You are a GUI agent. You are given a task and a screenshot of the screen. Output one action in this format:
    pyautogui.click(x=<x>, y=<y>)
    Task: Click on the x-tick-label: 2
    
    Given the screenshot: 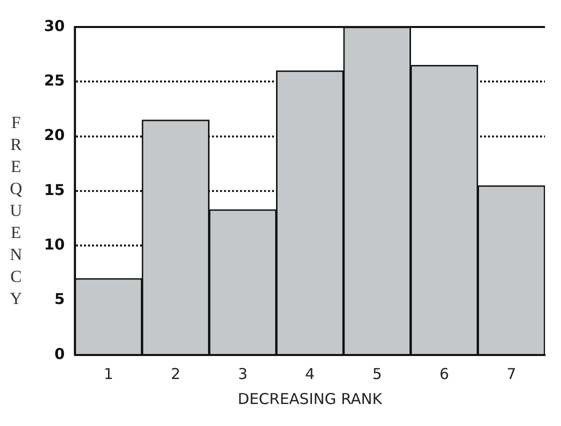 What is the action you would take?
    pyautogui.click(x=175, y=373)
    